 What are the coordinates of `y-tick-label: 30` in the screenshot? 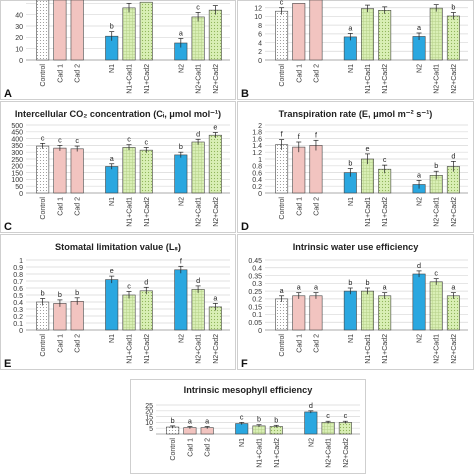 It's located at (19, 27).